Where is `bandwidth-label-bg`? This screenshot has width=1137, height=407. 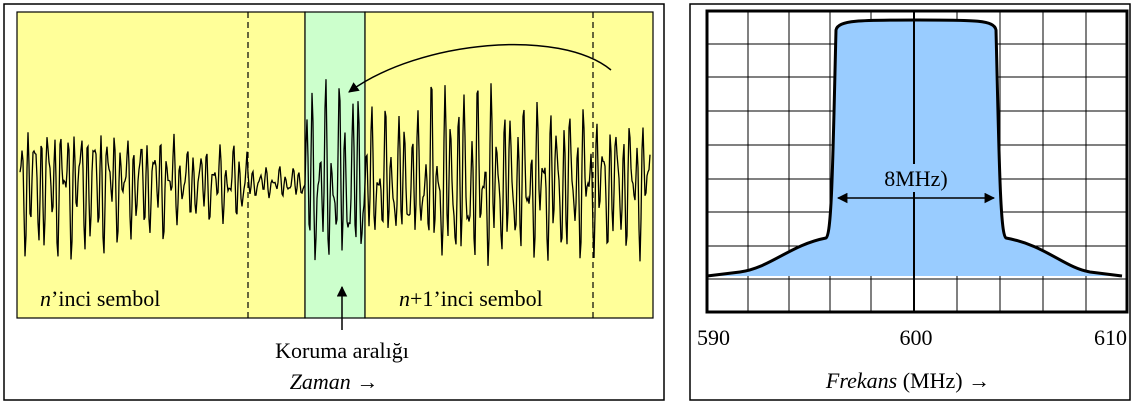
bandwidth-label-bg is located at coordinates (916, 178).